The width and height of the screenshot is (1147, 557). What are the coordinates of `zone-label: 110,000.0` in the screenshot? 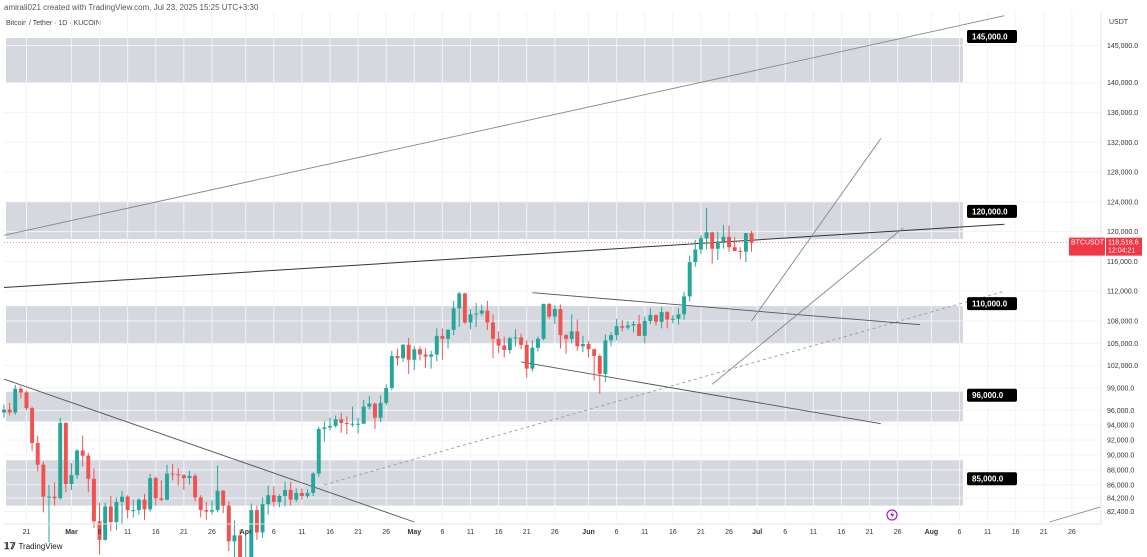 It's located at (992, 304).